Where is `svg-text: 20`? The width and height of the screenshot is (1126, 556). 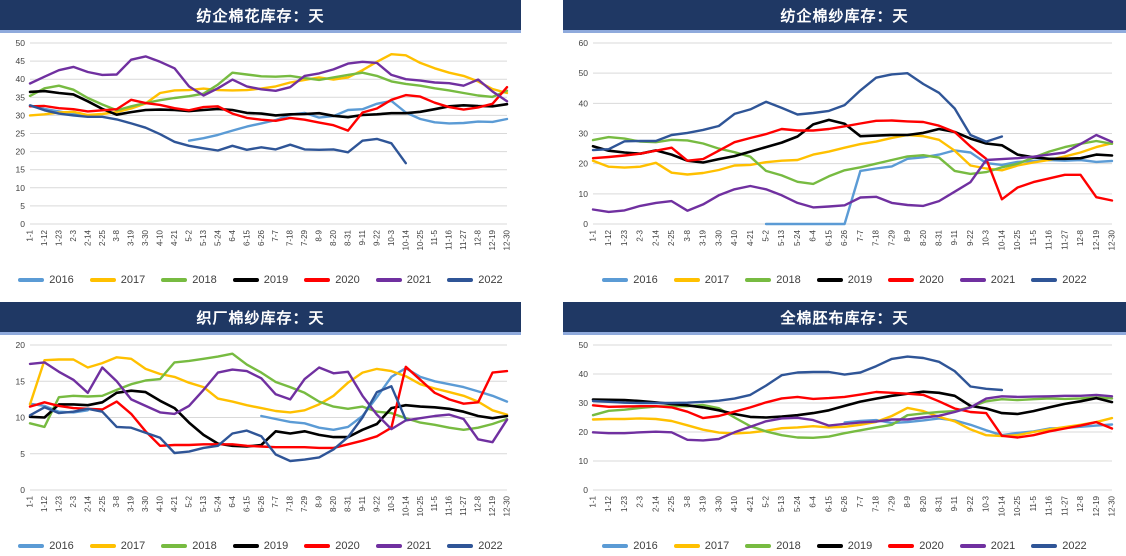
svg-text: 20 is located at coordinates (21, 345).